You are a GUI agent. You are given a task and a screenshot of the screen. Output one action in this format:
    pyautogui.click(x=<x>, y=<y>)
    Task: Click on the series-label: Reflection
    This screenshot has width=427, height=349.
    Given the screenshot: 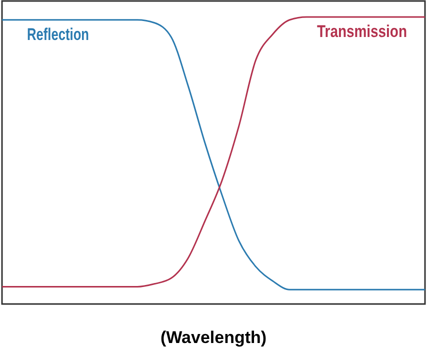 What is the action you would take?
    pyautogui.click(x=68, y=34)
    